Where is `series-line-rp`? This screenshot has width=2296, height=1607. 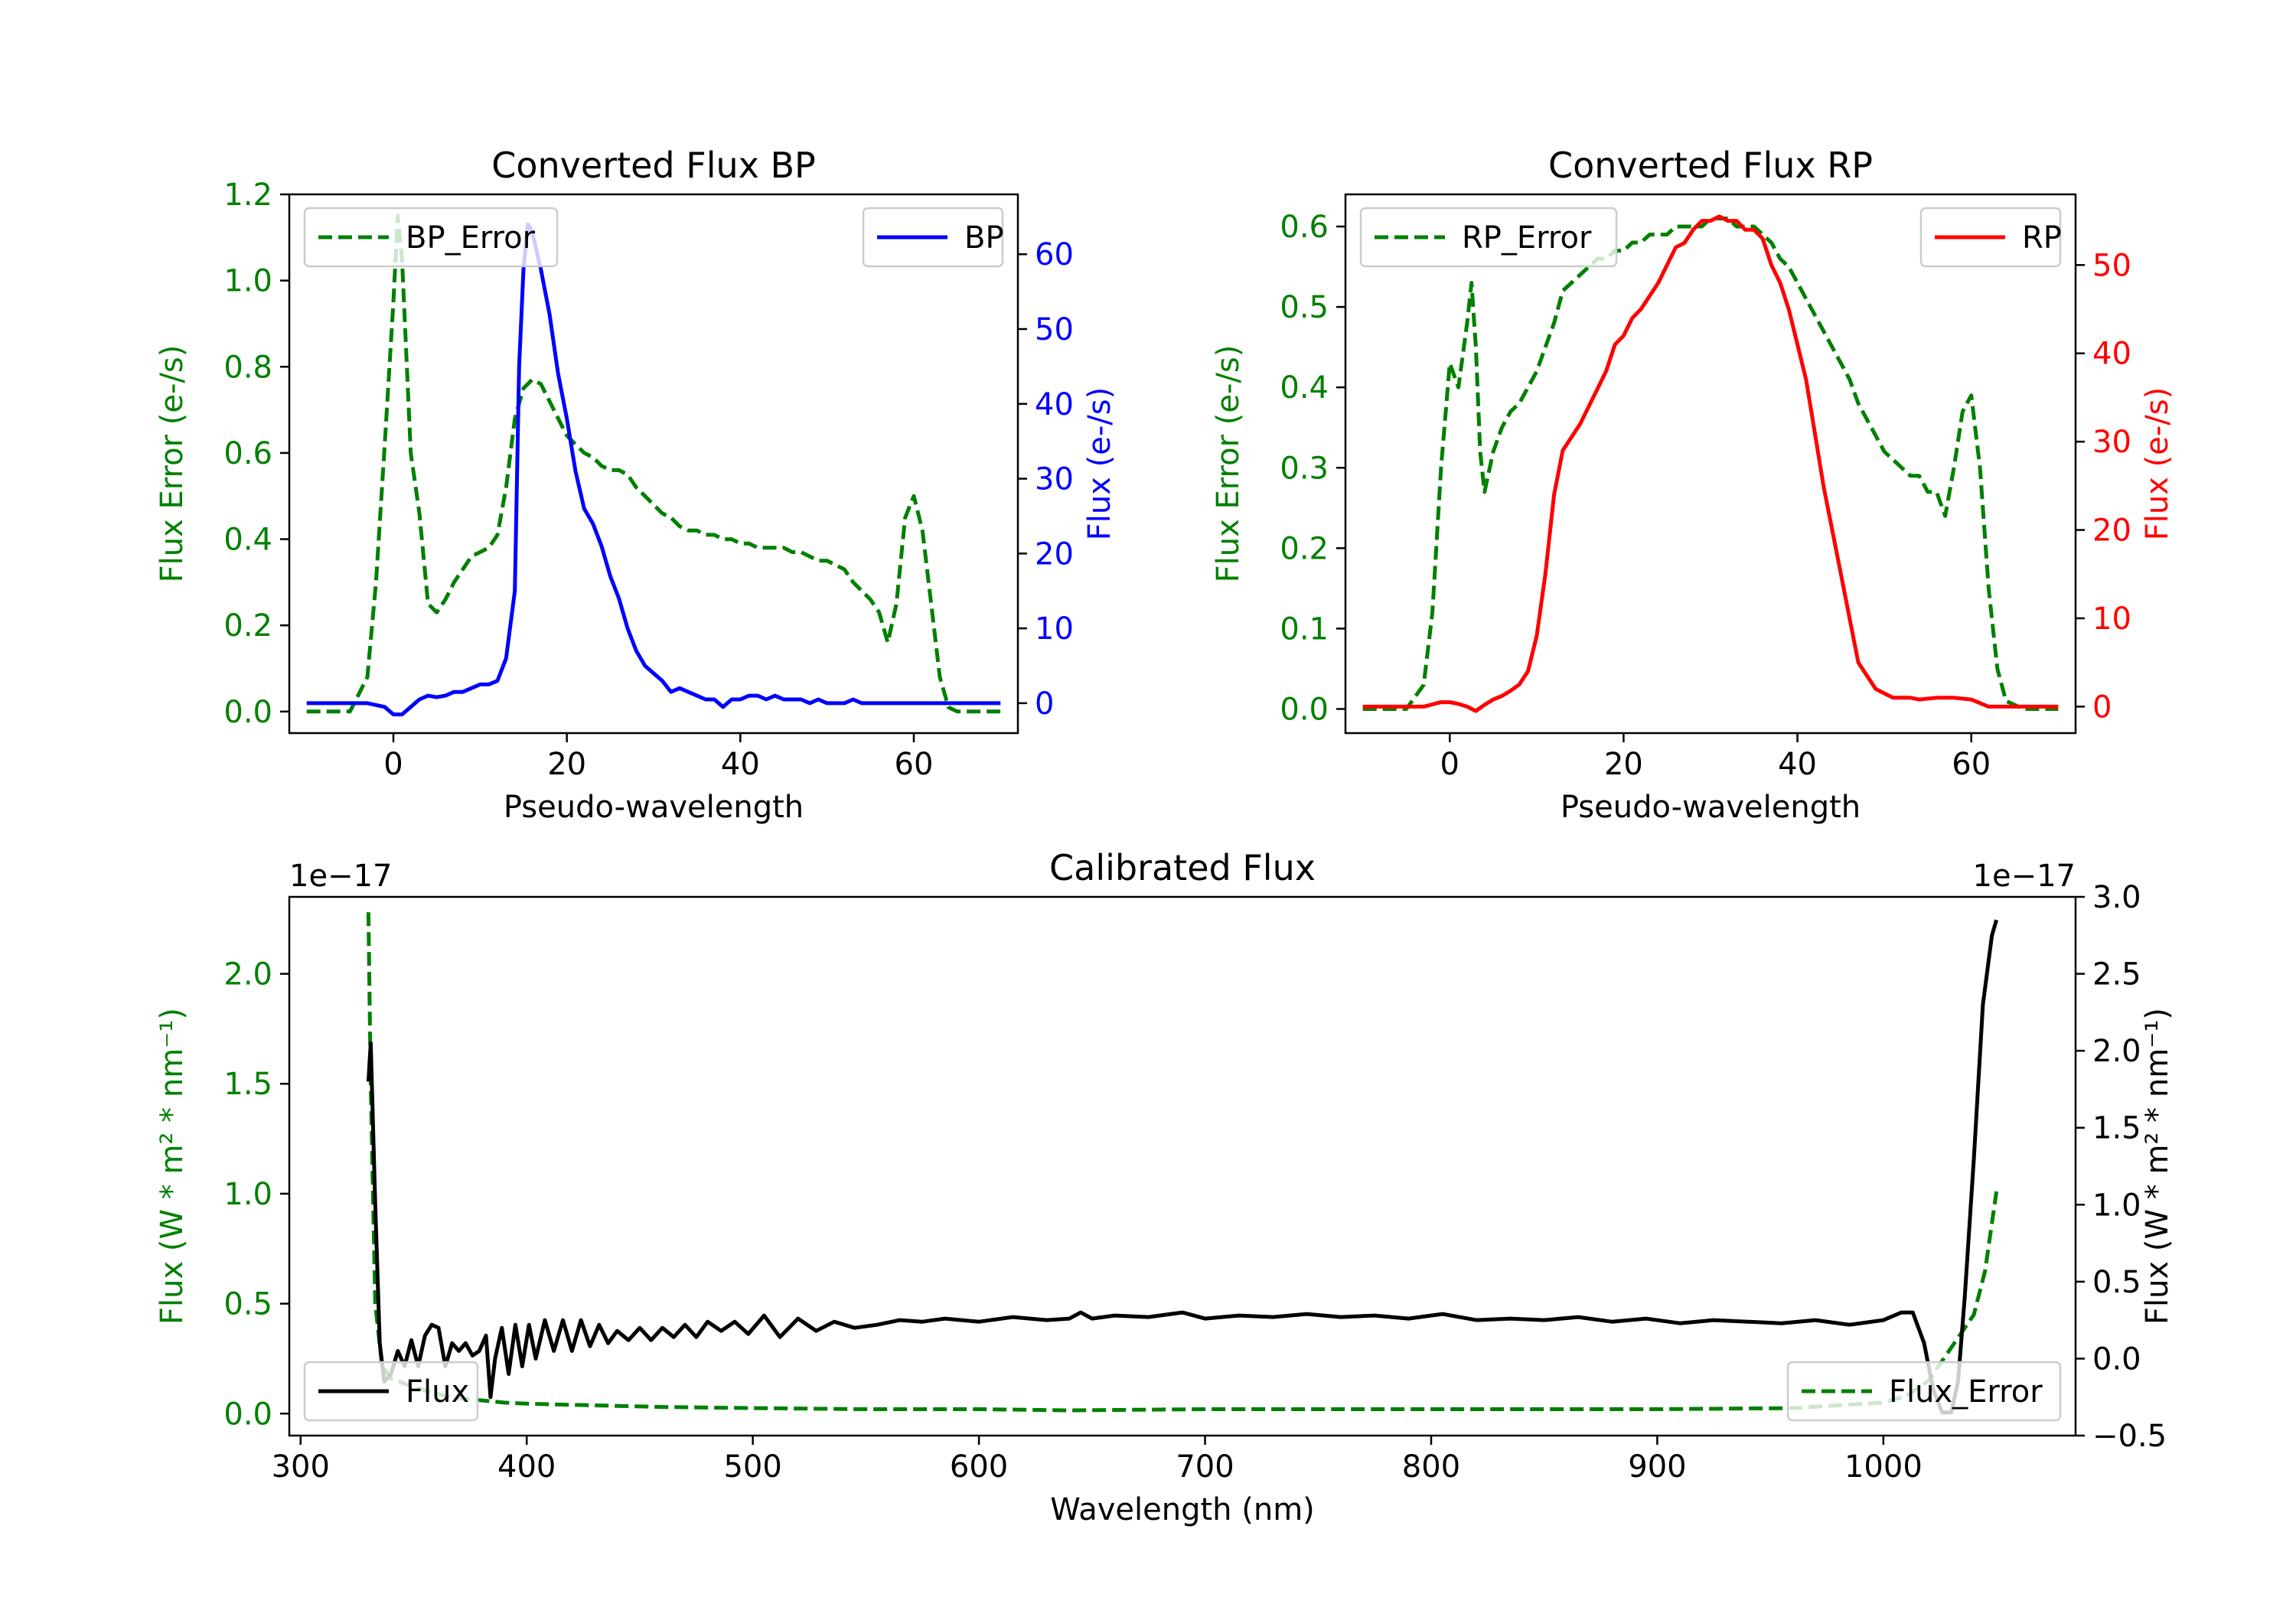
series-line-rp is located at coordinates (1710, 463).